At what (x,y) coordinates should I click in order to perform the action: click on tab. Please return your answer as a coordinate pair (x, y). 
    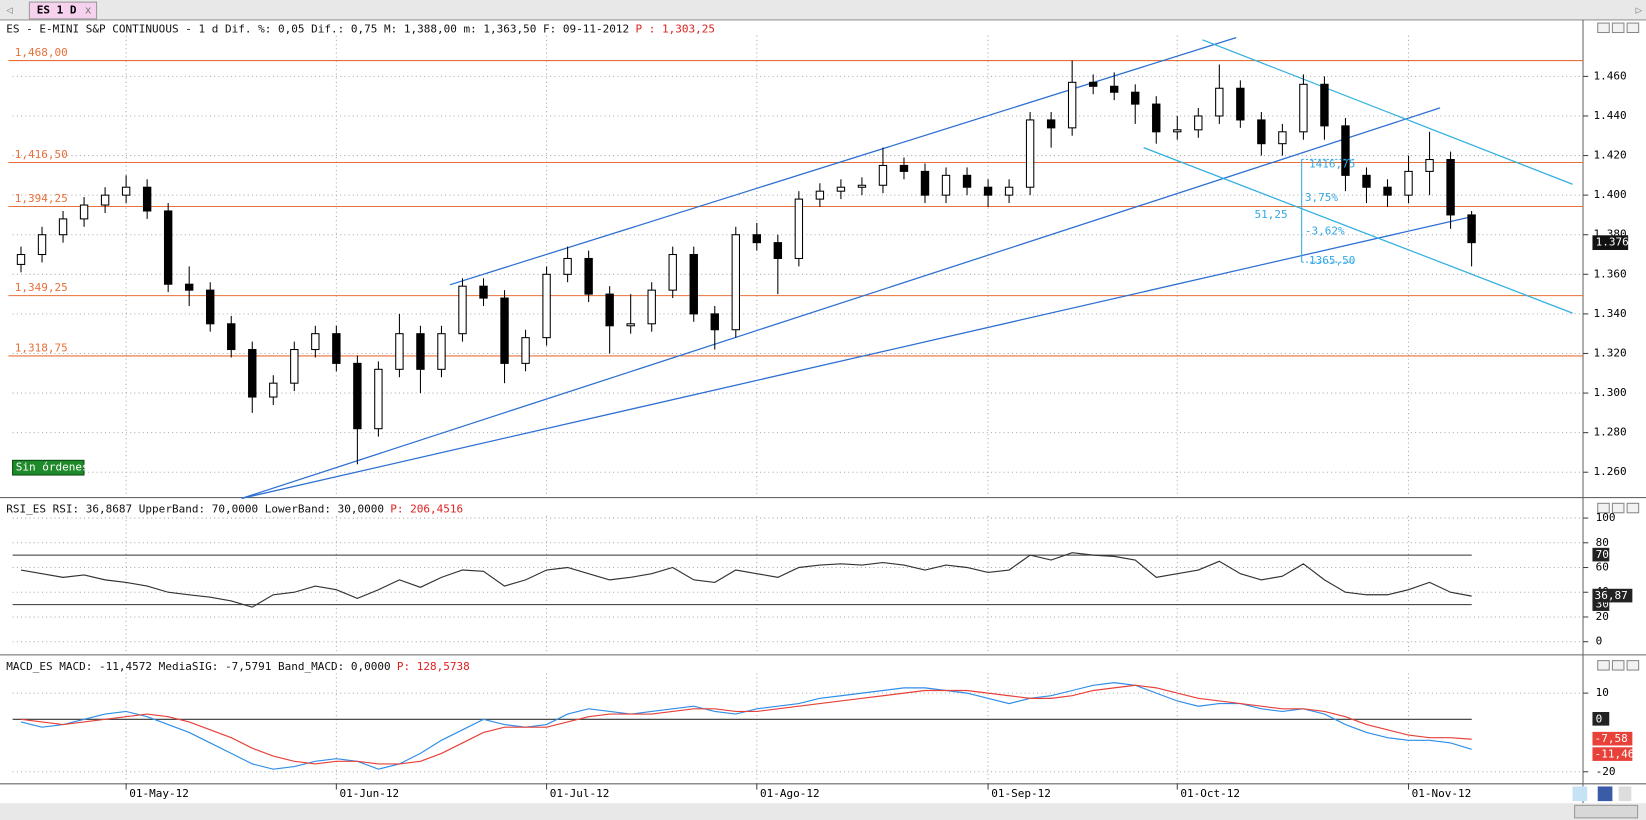
    Looking at the image, I should click on (63, 10).